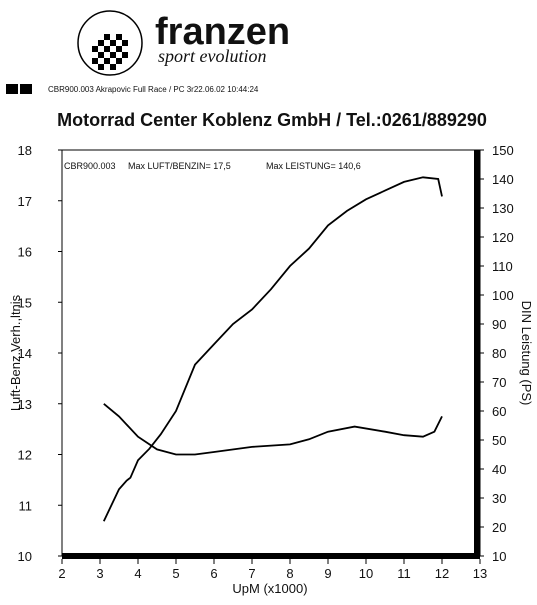 This screenshot has width=537, height=605. I want to click on y2-tick-label: 110, so click(502, 266).